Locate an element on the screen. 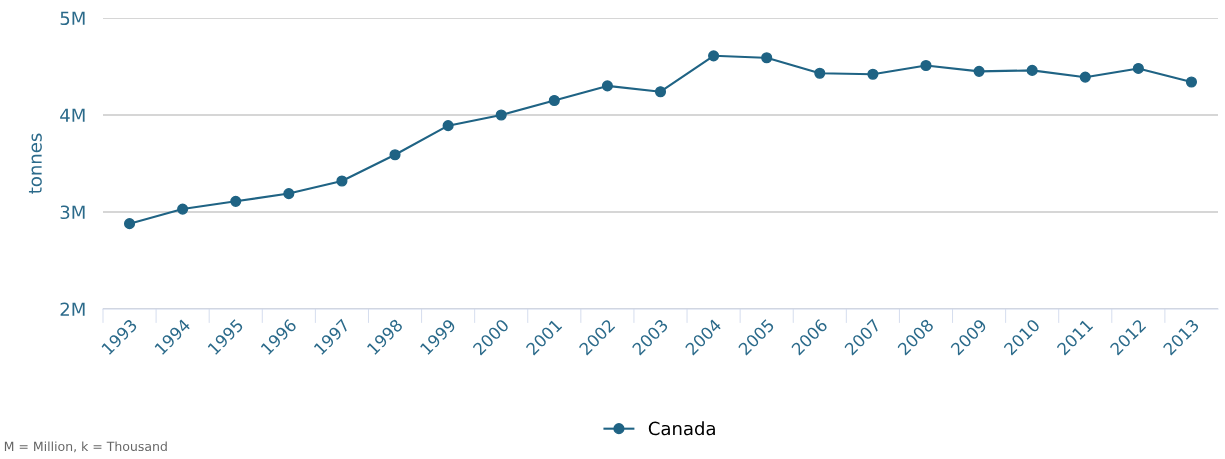 The image size is (1225, 459). text: M = Million, k = Thousand is located at coordinates (85, 447).